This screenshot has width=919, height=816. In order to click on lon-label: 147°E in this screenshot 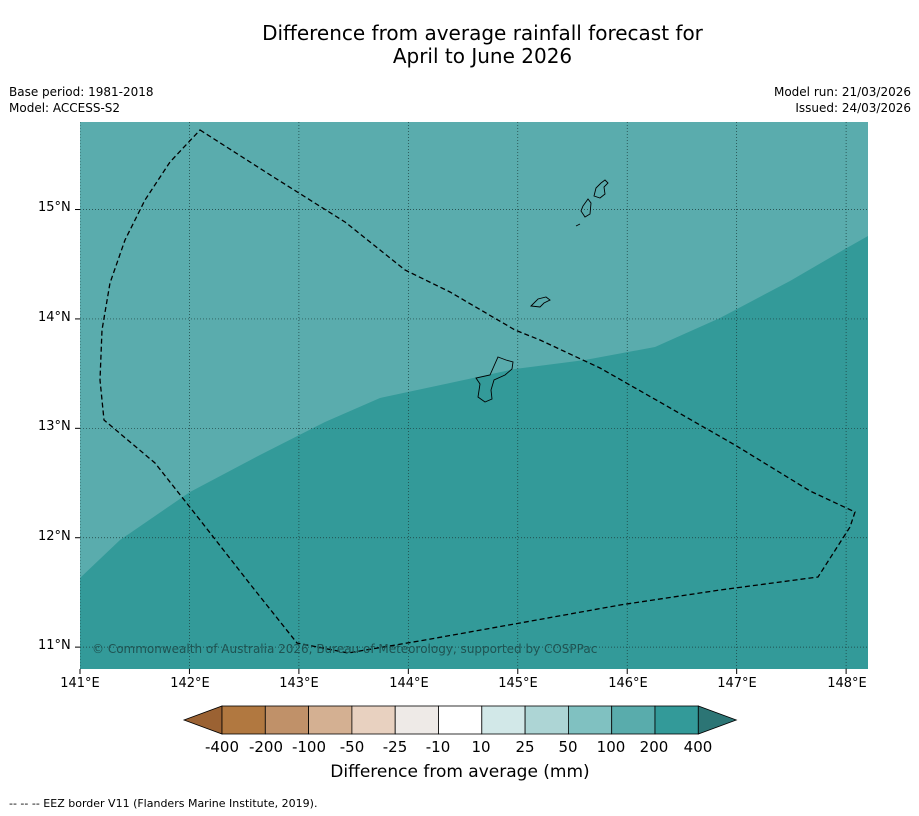, I will do `click(737, 683)`.